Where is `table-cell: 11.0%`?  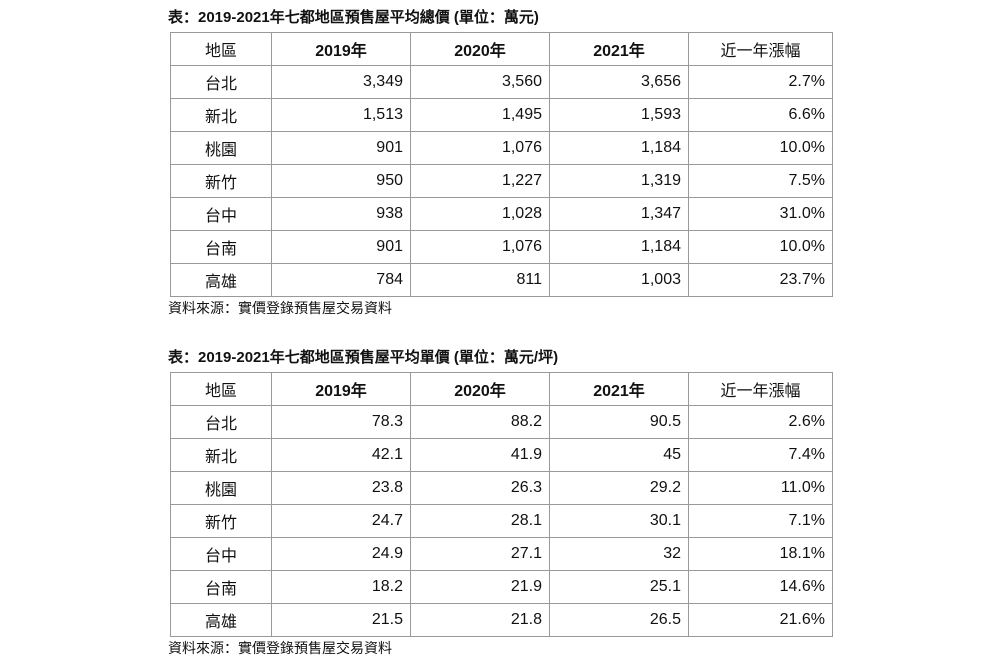 table-cell: 11.0% is located at coordinates (760, 488).